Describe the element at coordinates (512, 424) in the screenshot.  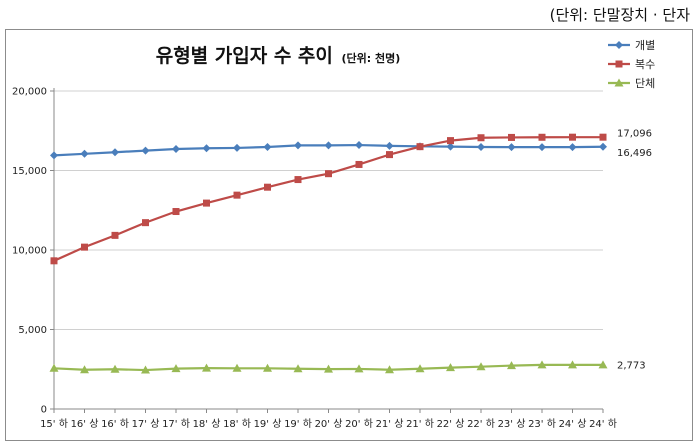
I see `x-tick-label: 23' 상` at that location.